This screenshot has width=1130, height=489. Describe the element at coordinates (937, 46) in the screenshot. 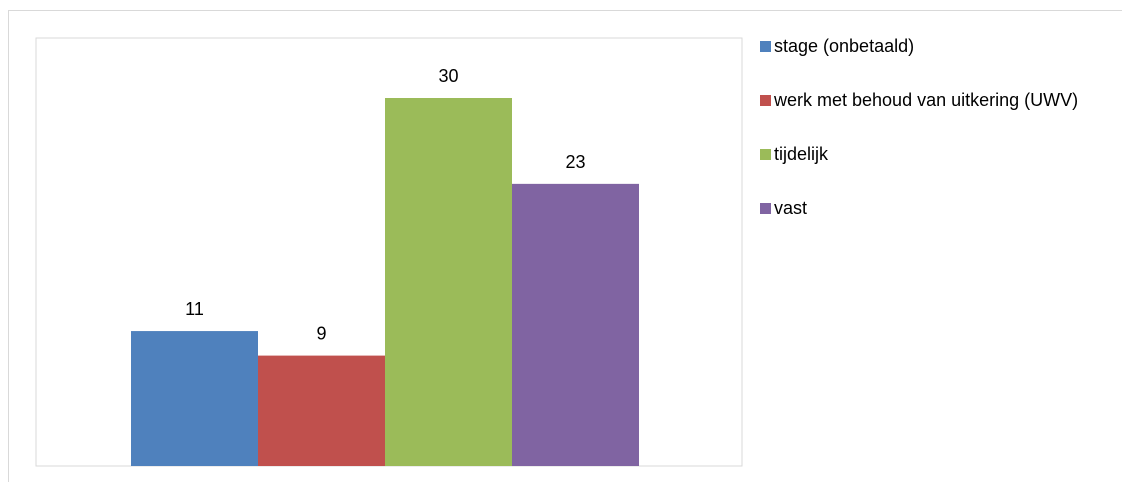

I see `legend-item-stage: stage (onbetaald)` at that location.